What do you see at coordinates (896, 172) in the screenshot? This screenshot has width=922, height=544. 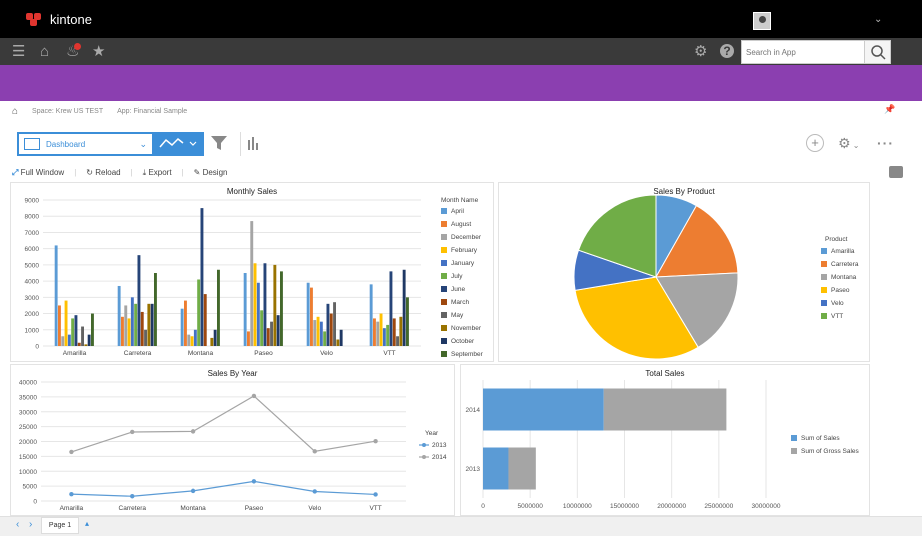 I see `comment-icon` at bounding box center [896, 172].